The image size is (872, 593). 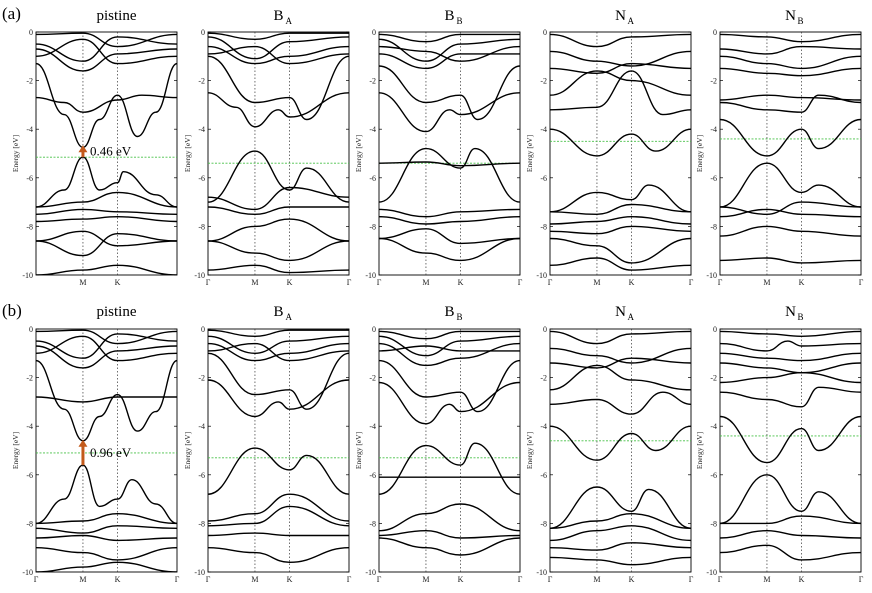 What do you see at coordinates (117, 16) in the screenshot?
I see `panel-title: pistine` at bounding box center [117, 16].